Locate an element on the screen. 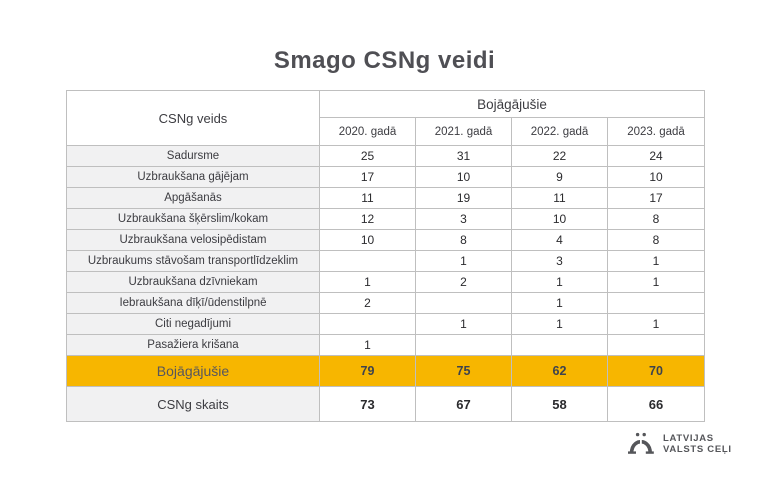 The image size is (769, 484). table-row: Citi negadījumi 1 1 1 is located at coordinates (385, 324).